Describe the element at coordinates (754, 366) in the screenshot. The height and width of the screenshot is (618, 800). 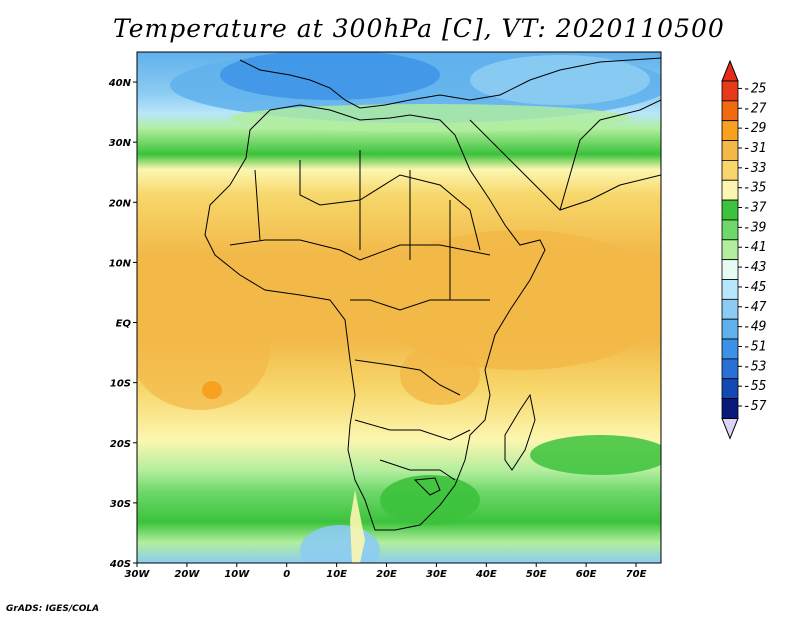
I see `colorbar-label: -53` at that location.